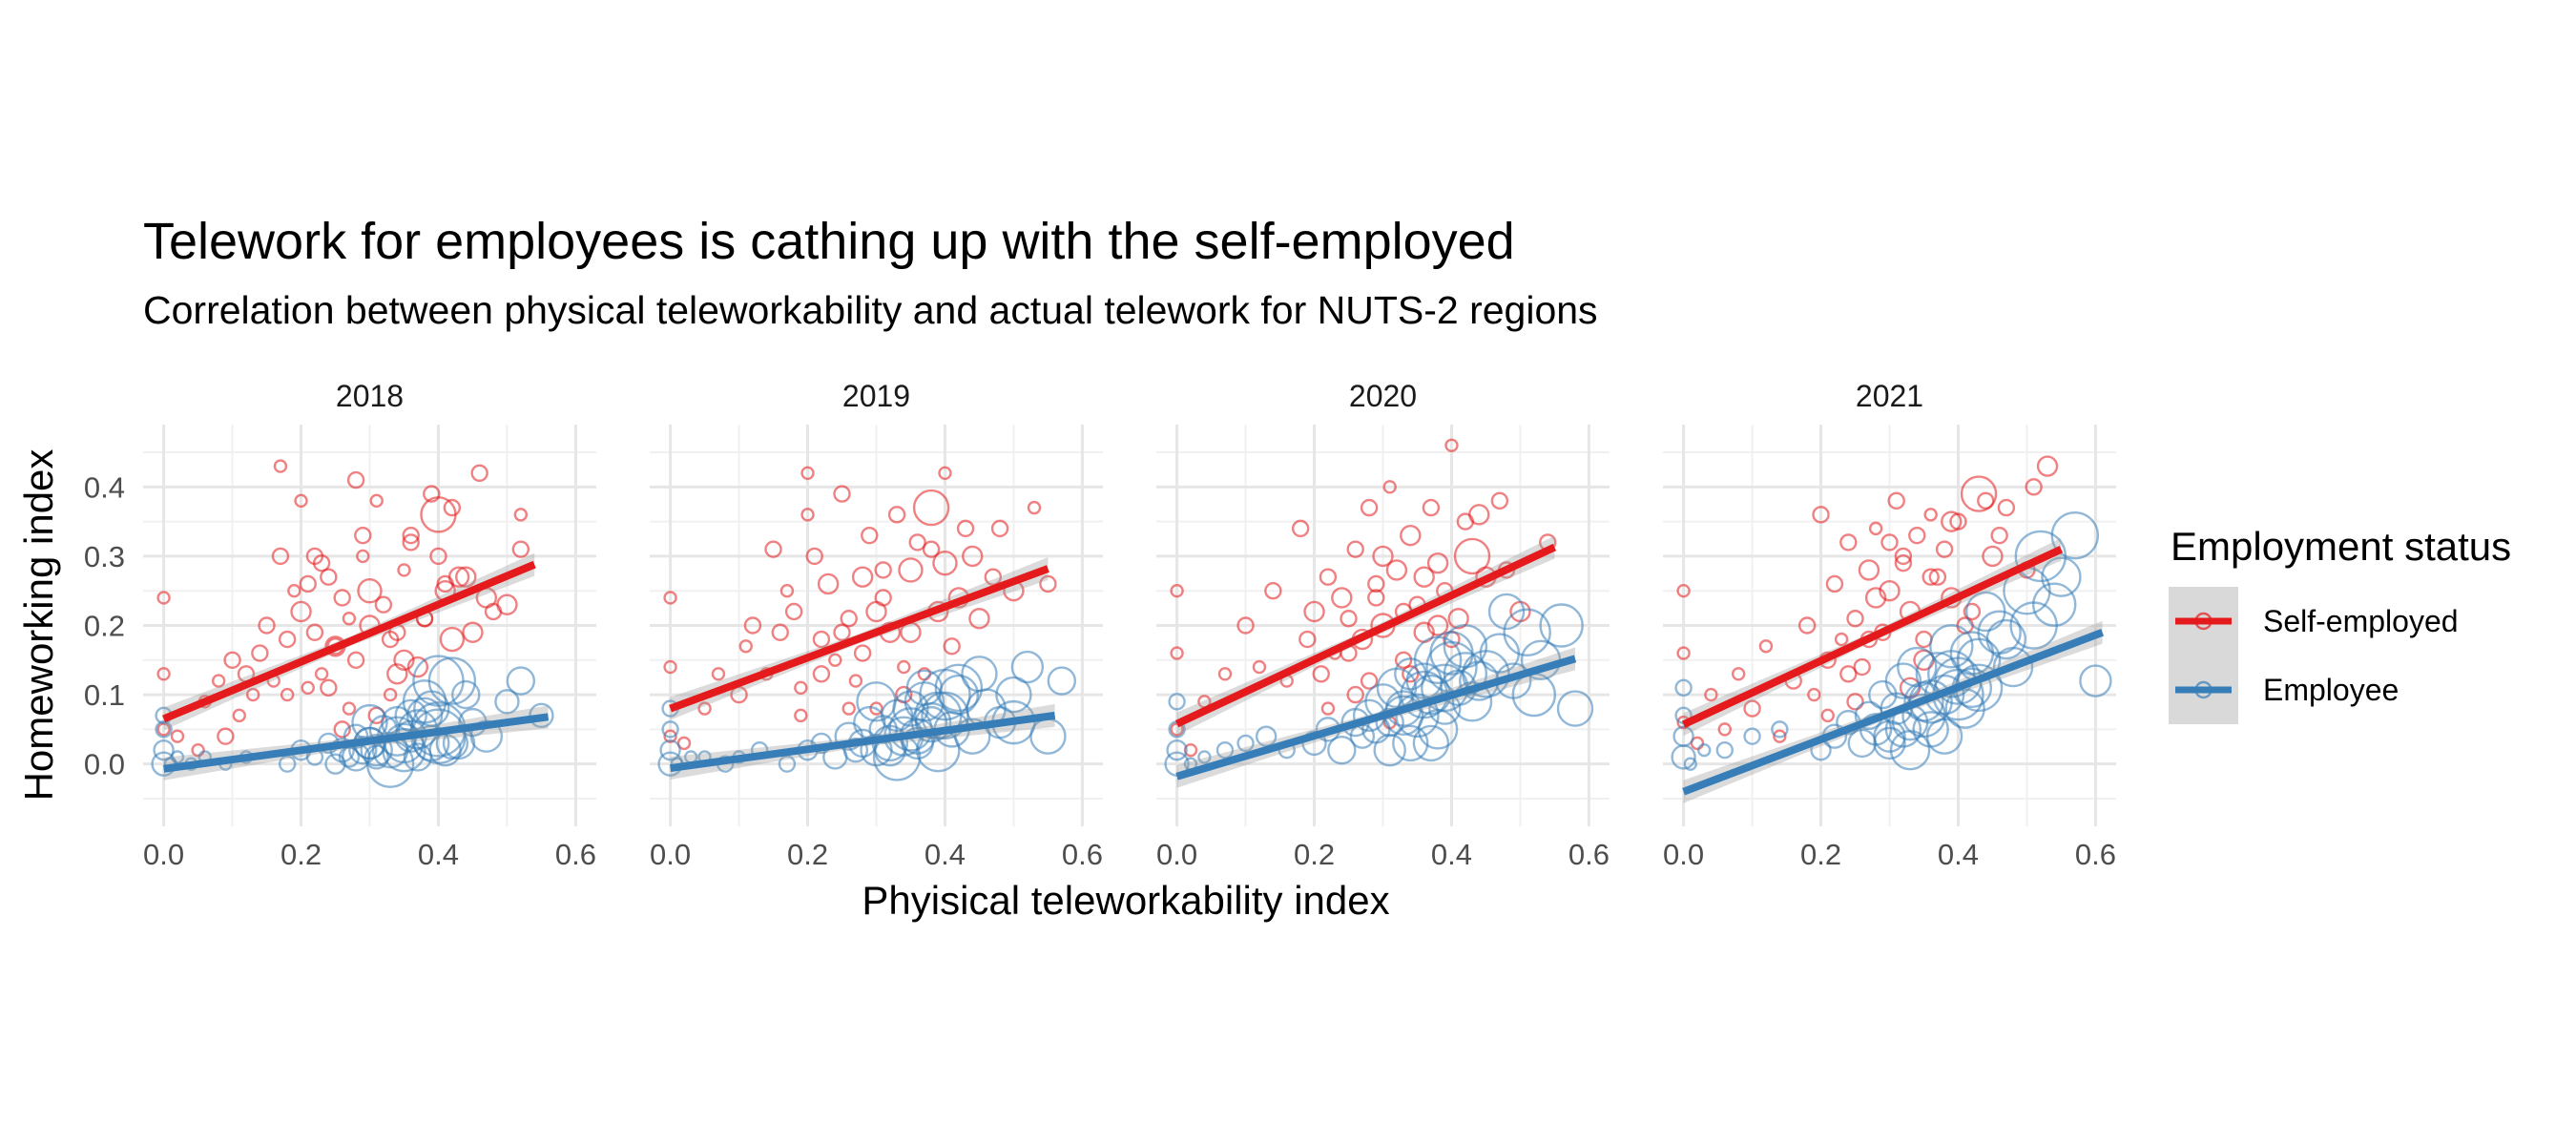 The image size is (2576, 1145). Describe the element at coordinates (1383, 396) in the screenshot. I see `facet-label-2020: 2020` at that location.